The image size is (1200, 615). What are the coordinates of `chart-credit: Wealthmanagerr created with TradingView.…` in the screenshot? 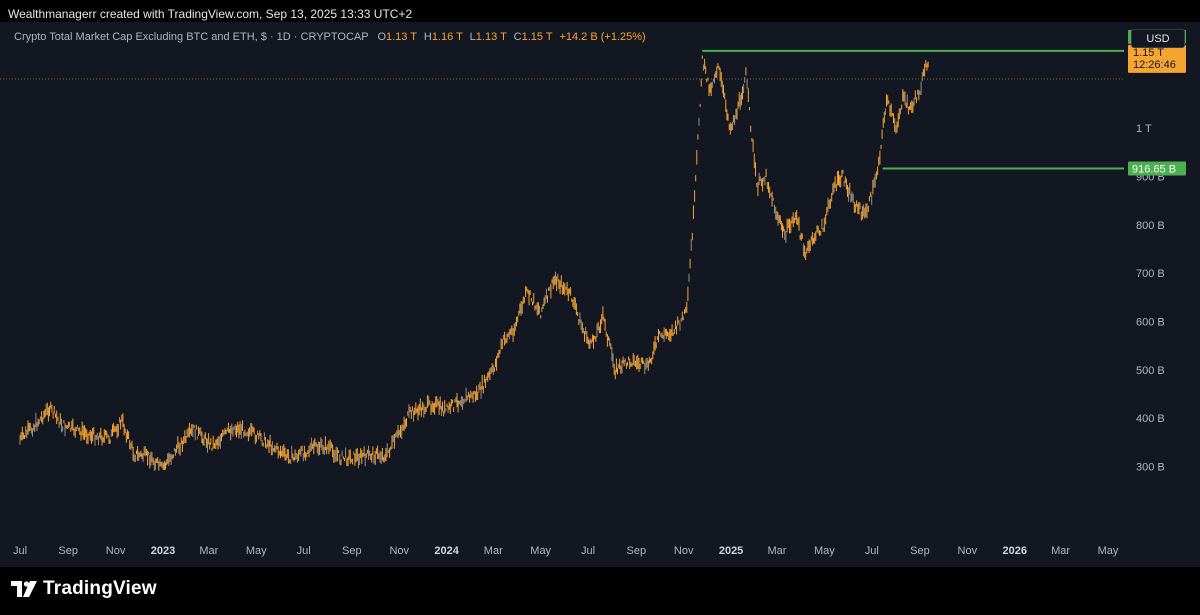 It's located at (210, 14).